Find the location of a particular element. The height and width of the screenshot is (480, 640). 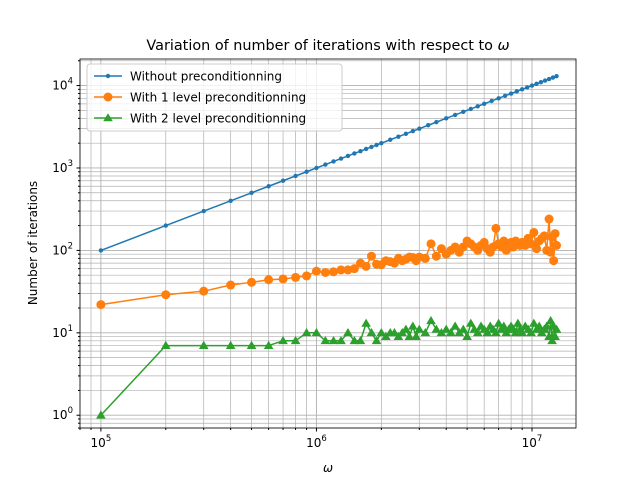

y-tick-label: 10³ is located at coordinates (62, 167).